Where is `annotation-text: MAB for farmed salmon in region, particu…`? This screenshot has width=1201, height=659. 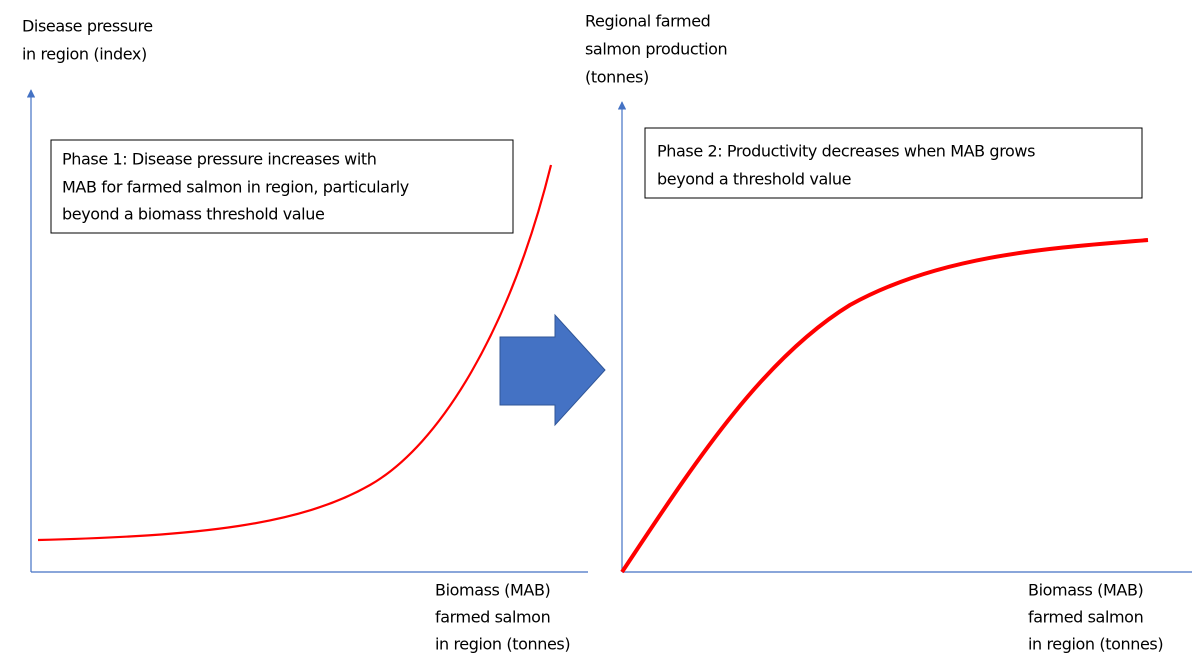
annotation-text: MAB for farmed salmon in region, particu… is located at coordinates (235, 187).